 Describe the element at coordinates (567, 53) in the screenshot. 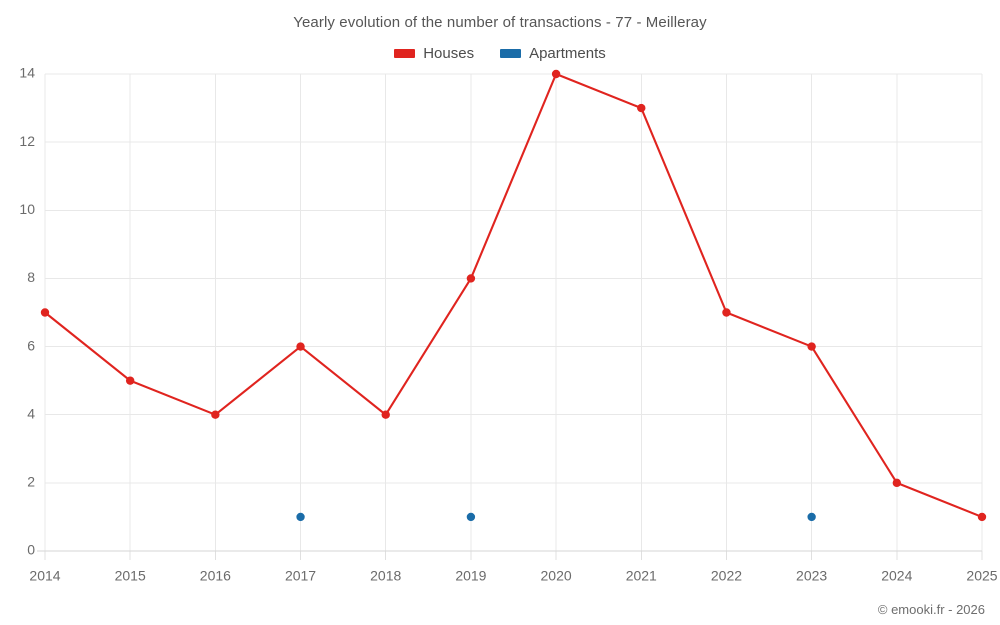

I see `legend-label-apartments: Apartments` at that location.